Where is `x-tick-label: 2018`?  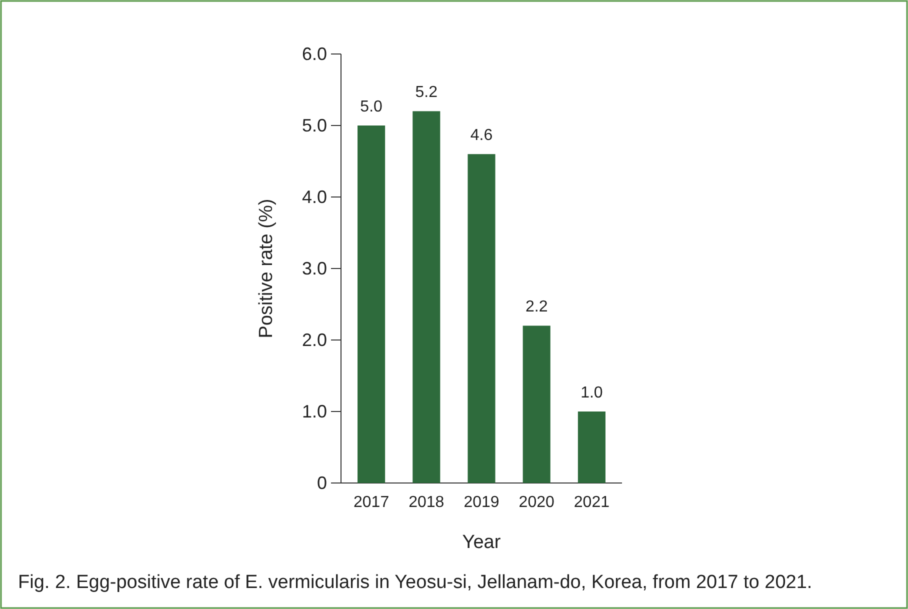 x-tick-label: 2018 is located at coordinates (426, 502).